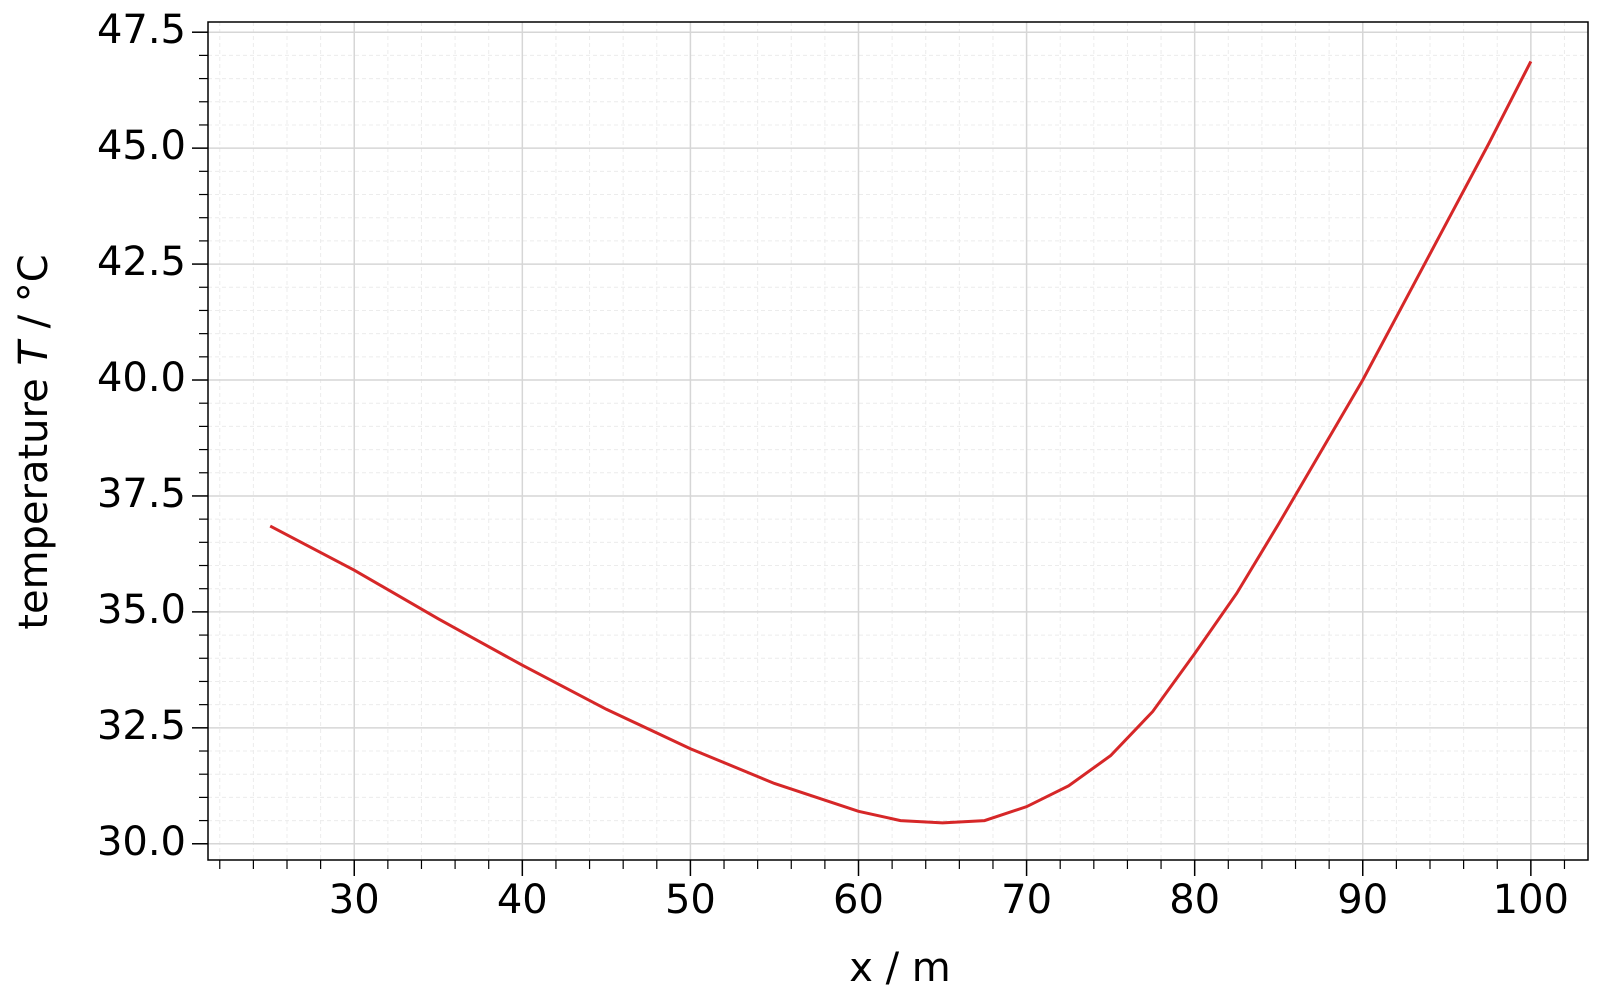  Describe the element at coordinates (1362, 900) in the screenshot. I see `x-tick-label: 90` at that location.